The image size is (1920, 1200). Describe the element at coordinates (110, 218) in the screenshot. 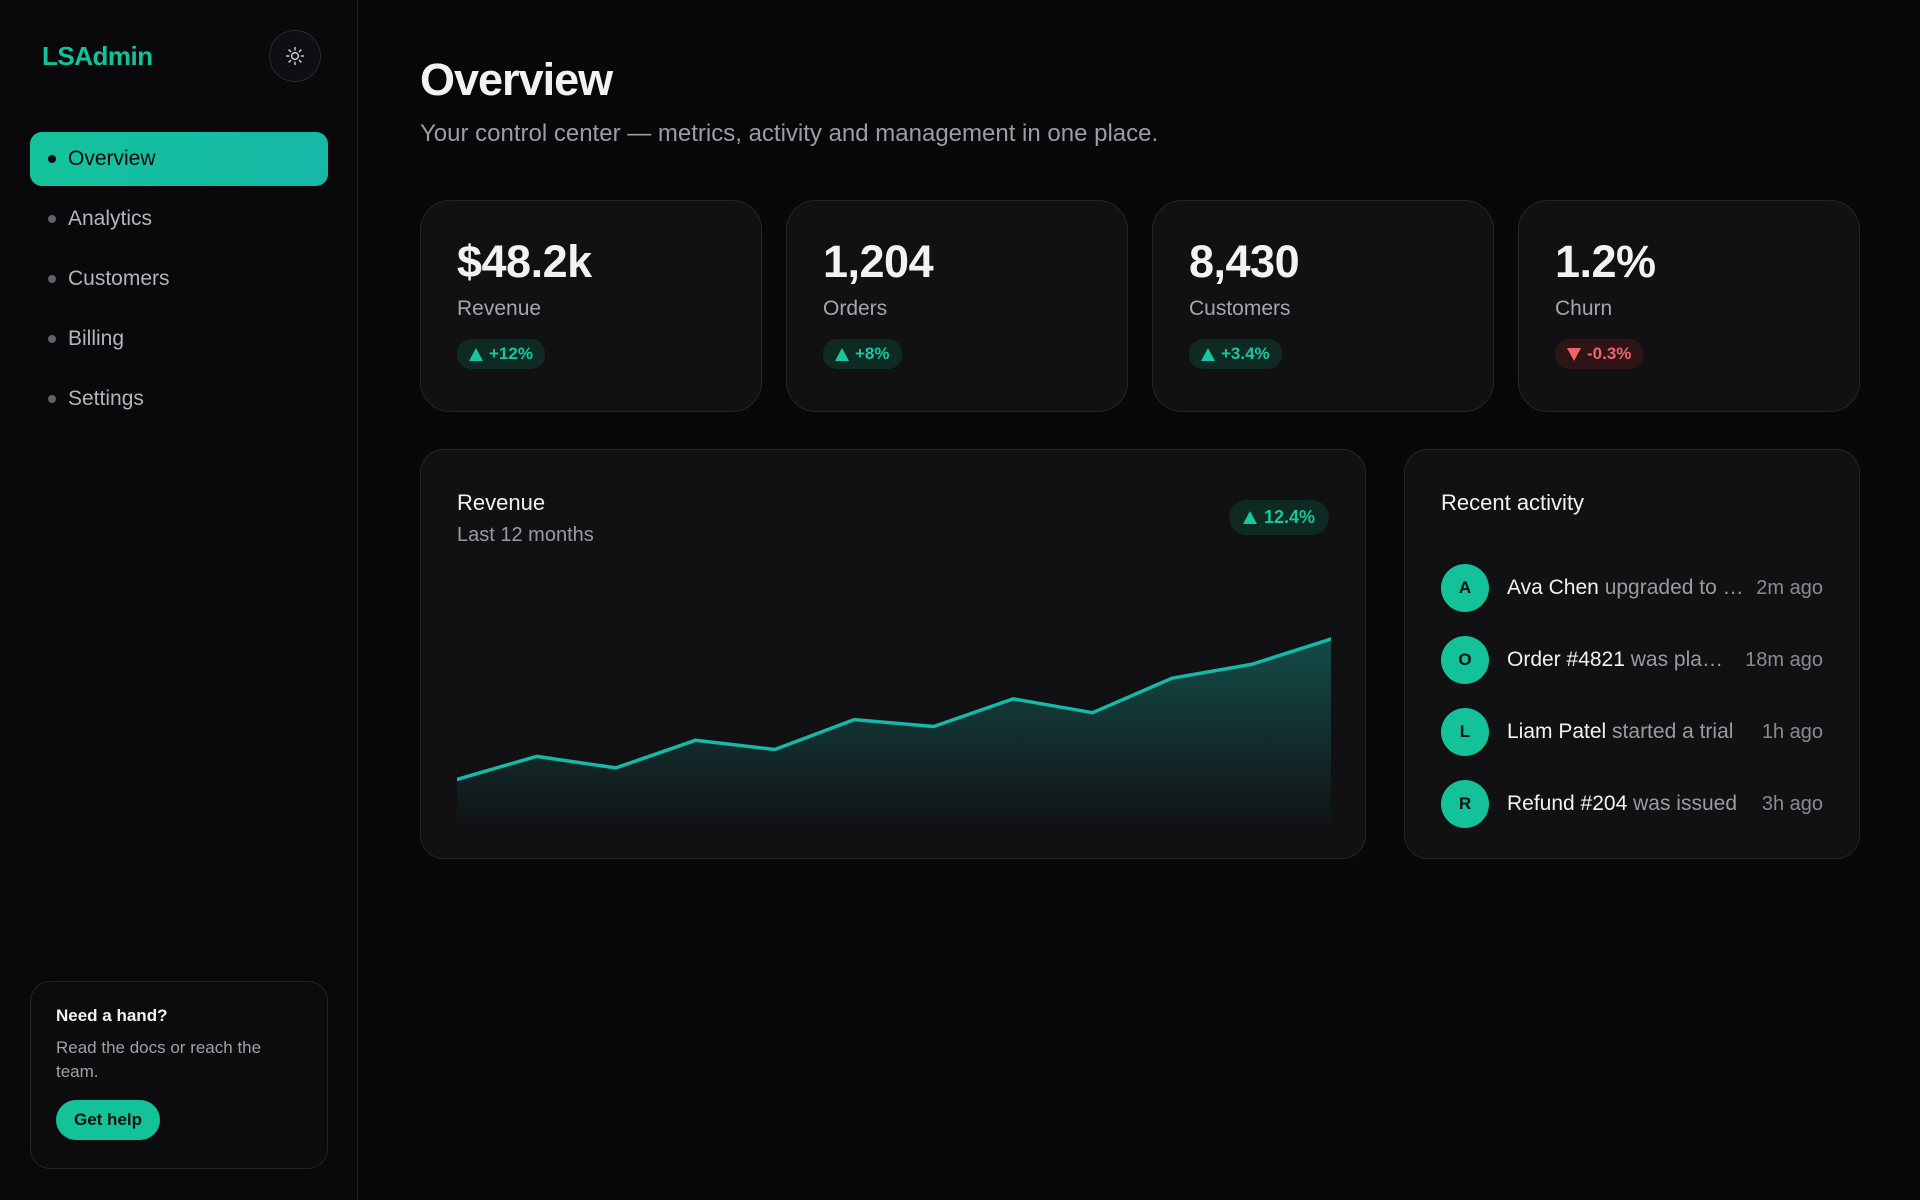

I see `sidebar-item-label: Analytics` at that location.